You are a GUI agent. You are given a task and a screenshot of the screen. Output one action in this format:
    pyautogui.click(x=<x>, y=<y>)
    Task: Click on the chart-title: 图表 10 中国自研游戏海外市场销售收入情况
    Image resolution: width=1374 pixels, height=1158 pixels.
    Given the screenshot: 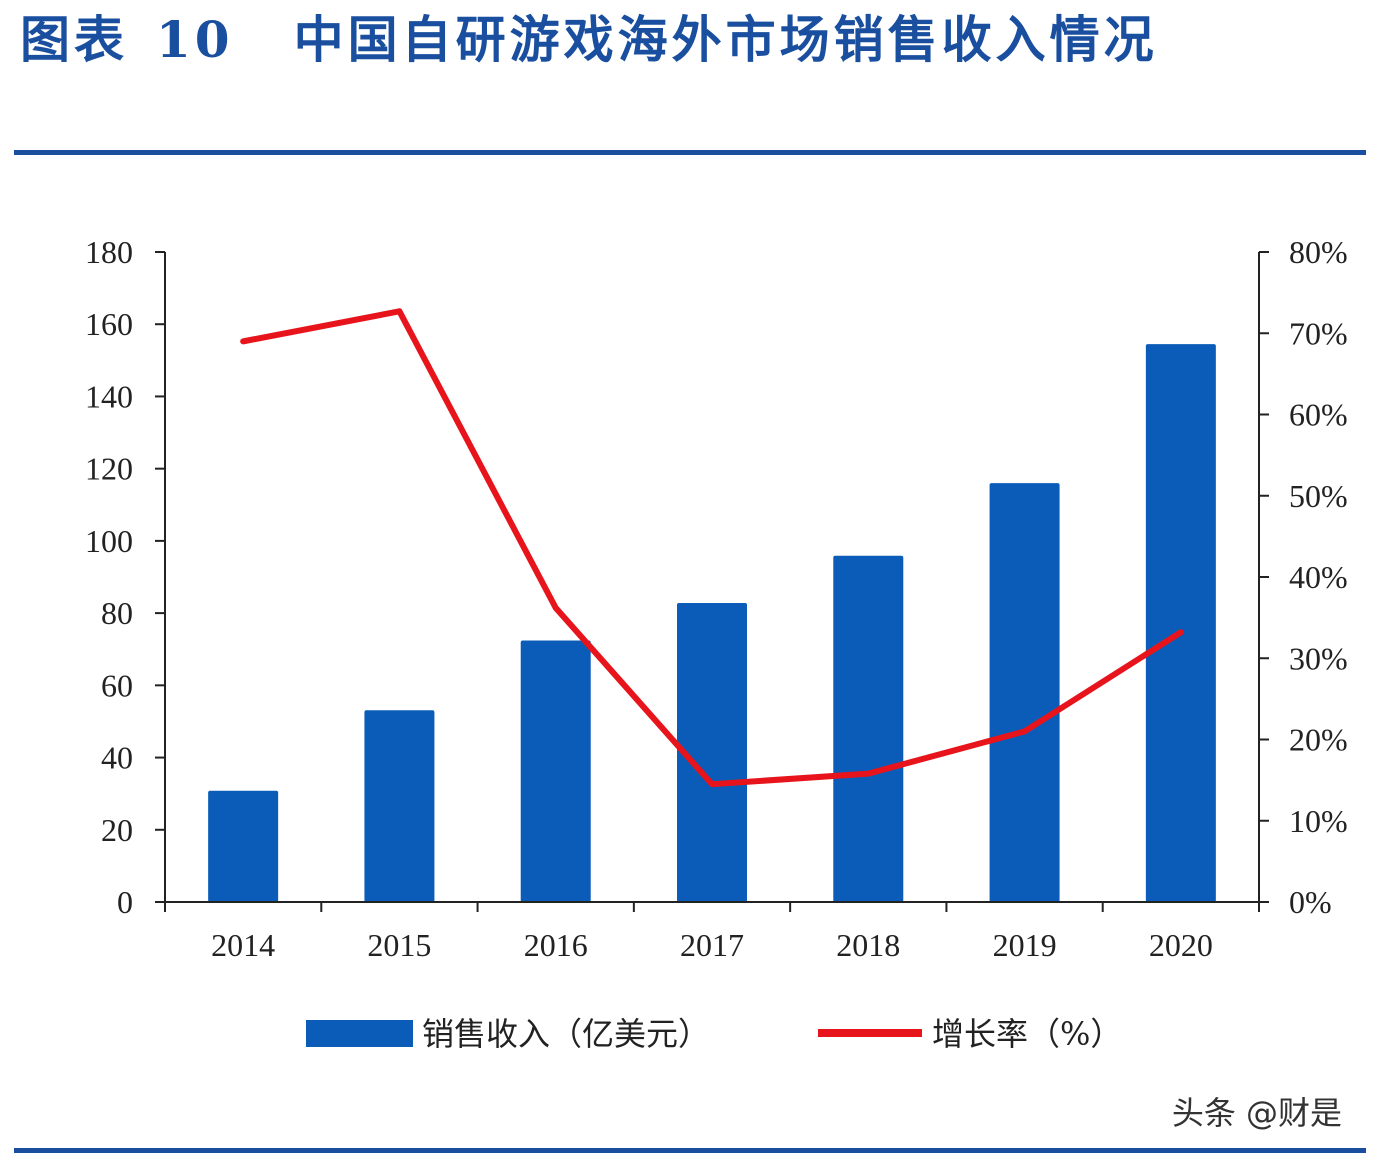 What is the action you would take?
    pyautogui.click(x=589, y=36)
    